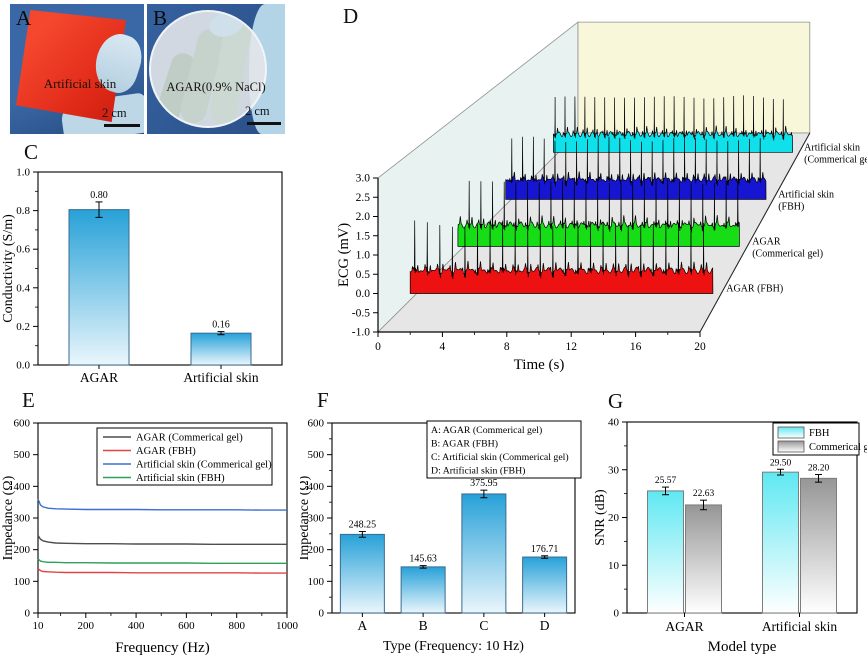 This screenshot has width=867, height=656. Describe the element at coordinates (819, 433) in the screenshot. I see `svg-text: FBH` at that location.